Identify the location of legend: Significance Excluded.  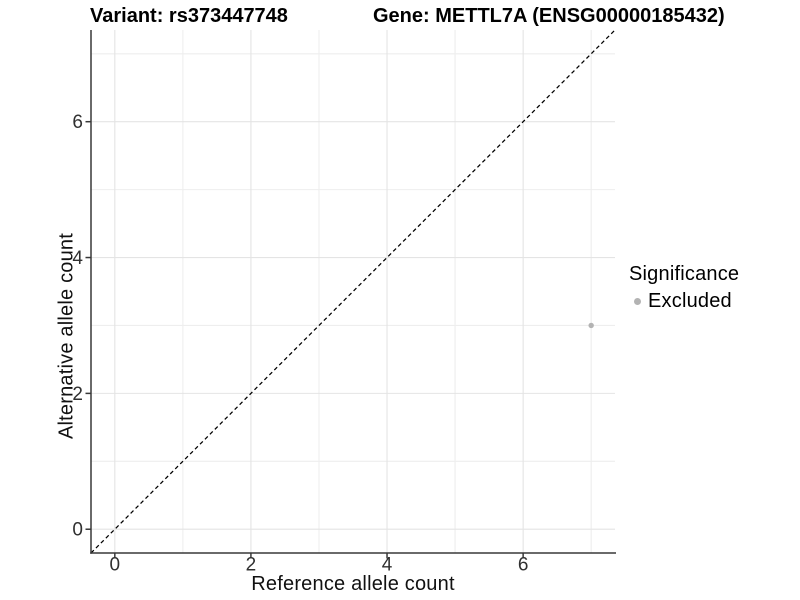
(684, 288).